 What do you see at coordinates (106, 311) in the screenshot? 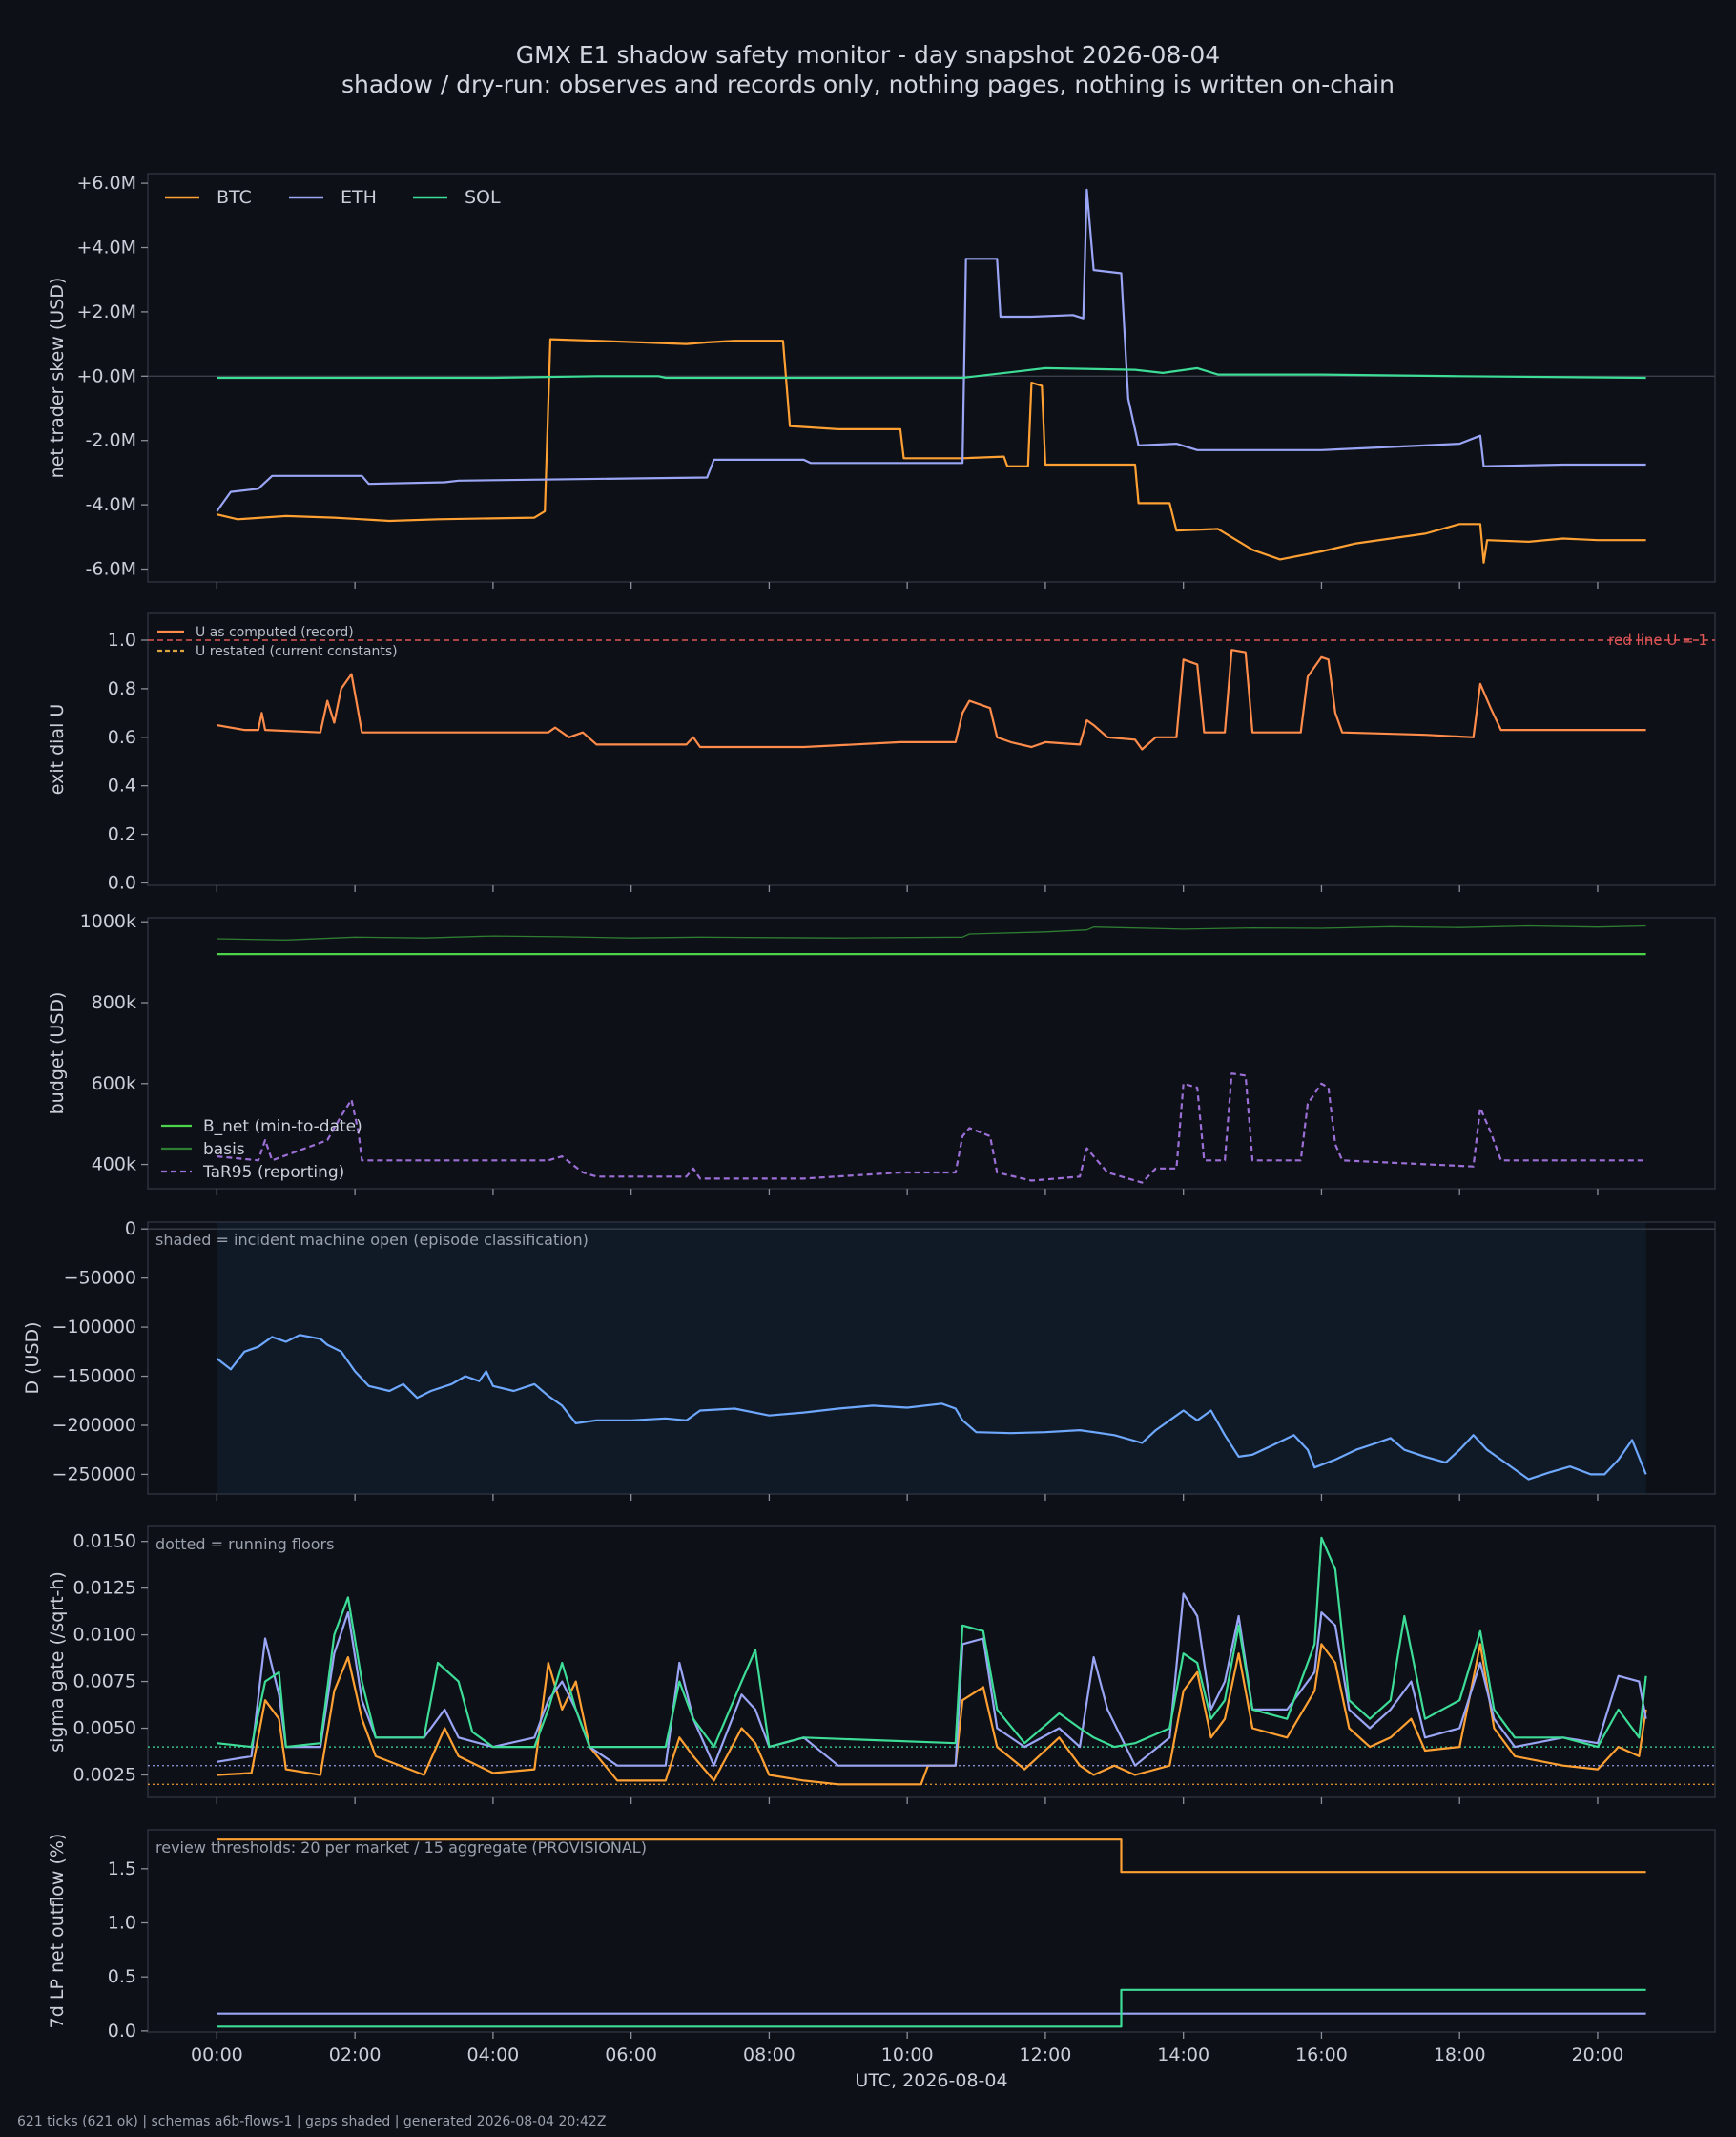
I see `y-tick-label: +2.0M` at bounding box center [106, 311].